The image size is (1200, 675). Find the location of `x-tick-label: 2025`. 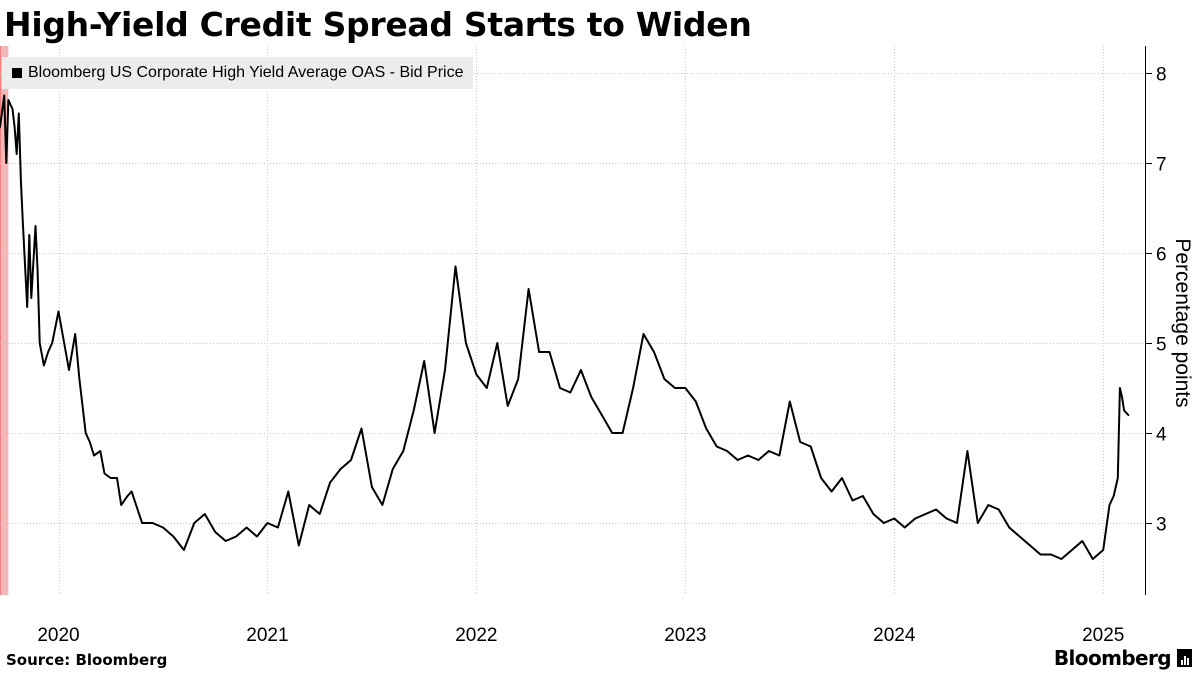

x-tick-label: 2025 is located at coordinates (1103, 635).